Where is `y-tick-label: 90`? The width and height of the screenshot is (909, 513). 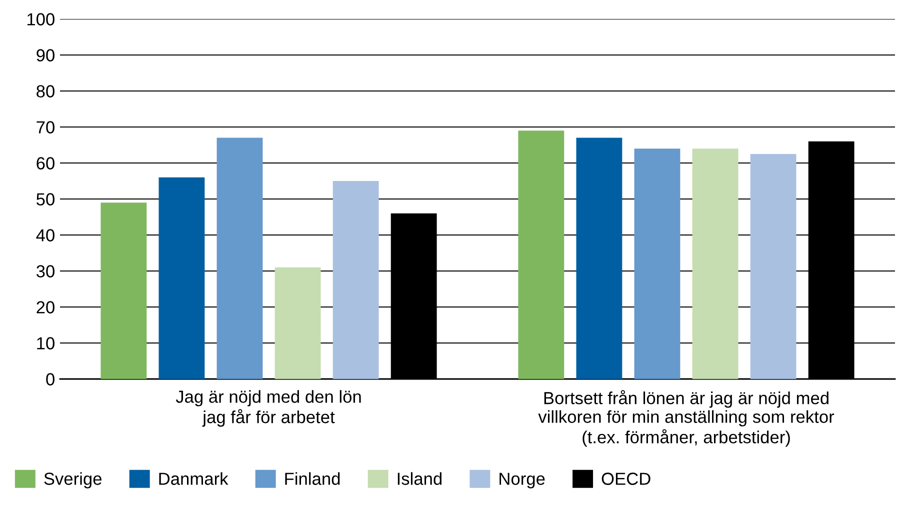
y-tick-label: 90 is located at coordinates (45, 55).